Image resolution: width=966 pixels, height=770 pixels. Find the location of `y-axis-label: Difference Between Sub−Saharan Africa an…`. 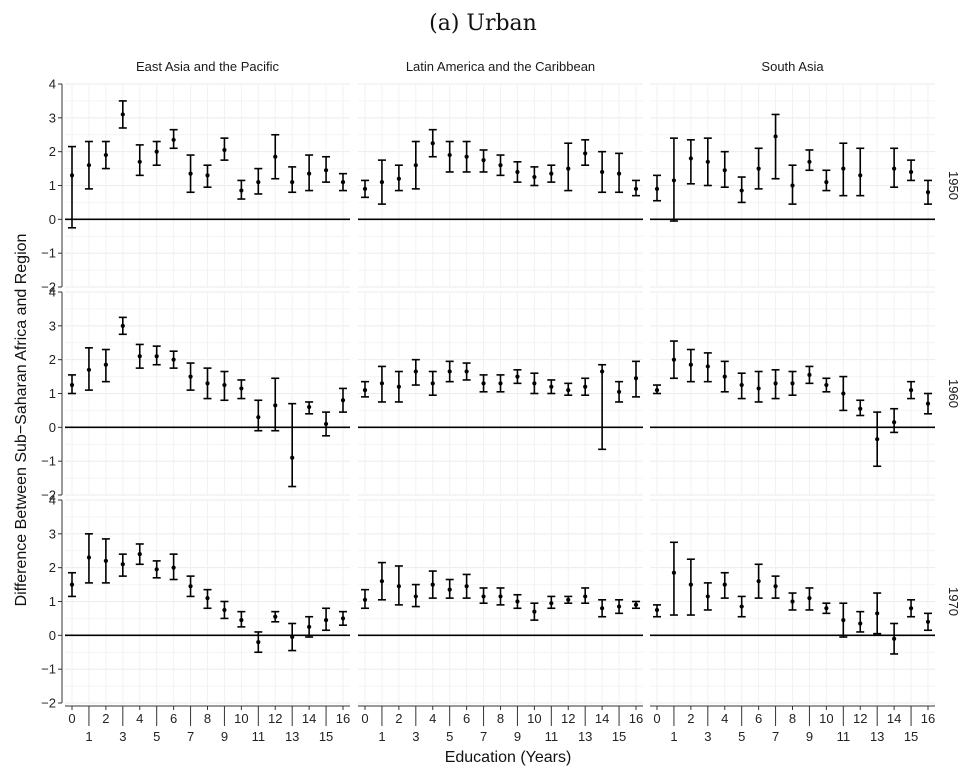

y-axis-label: Difference Between Sub−Saharan Africa an… is located at coordinates (21, 420).